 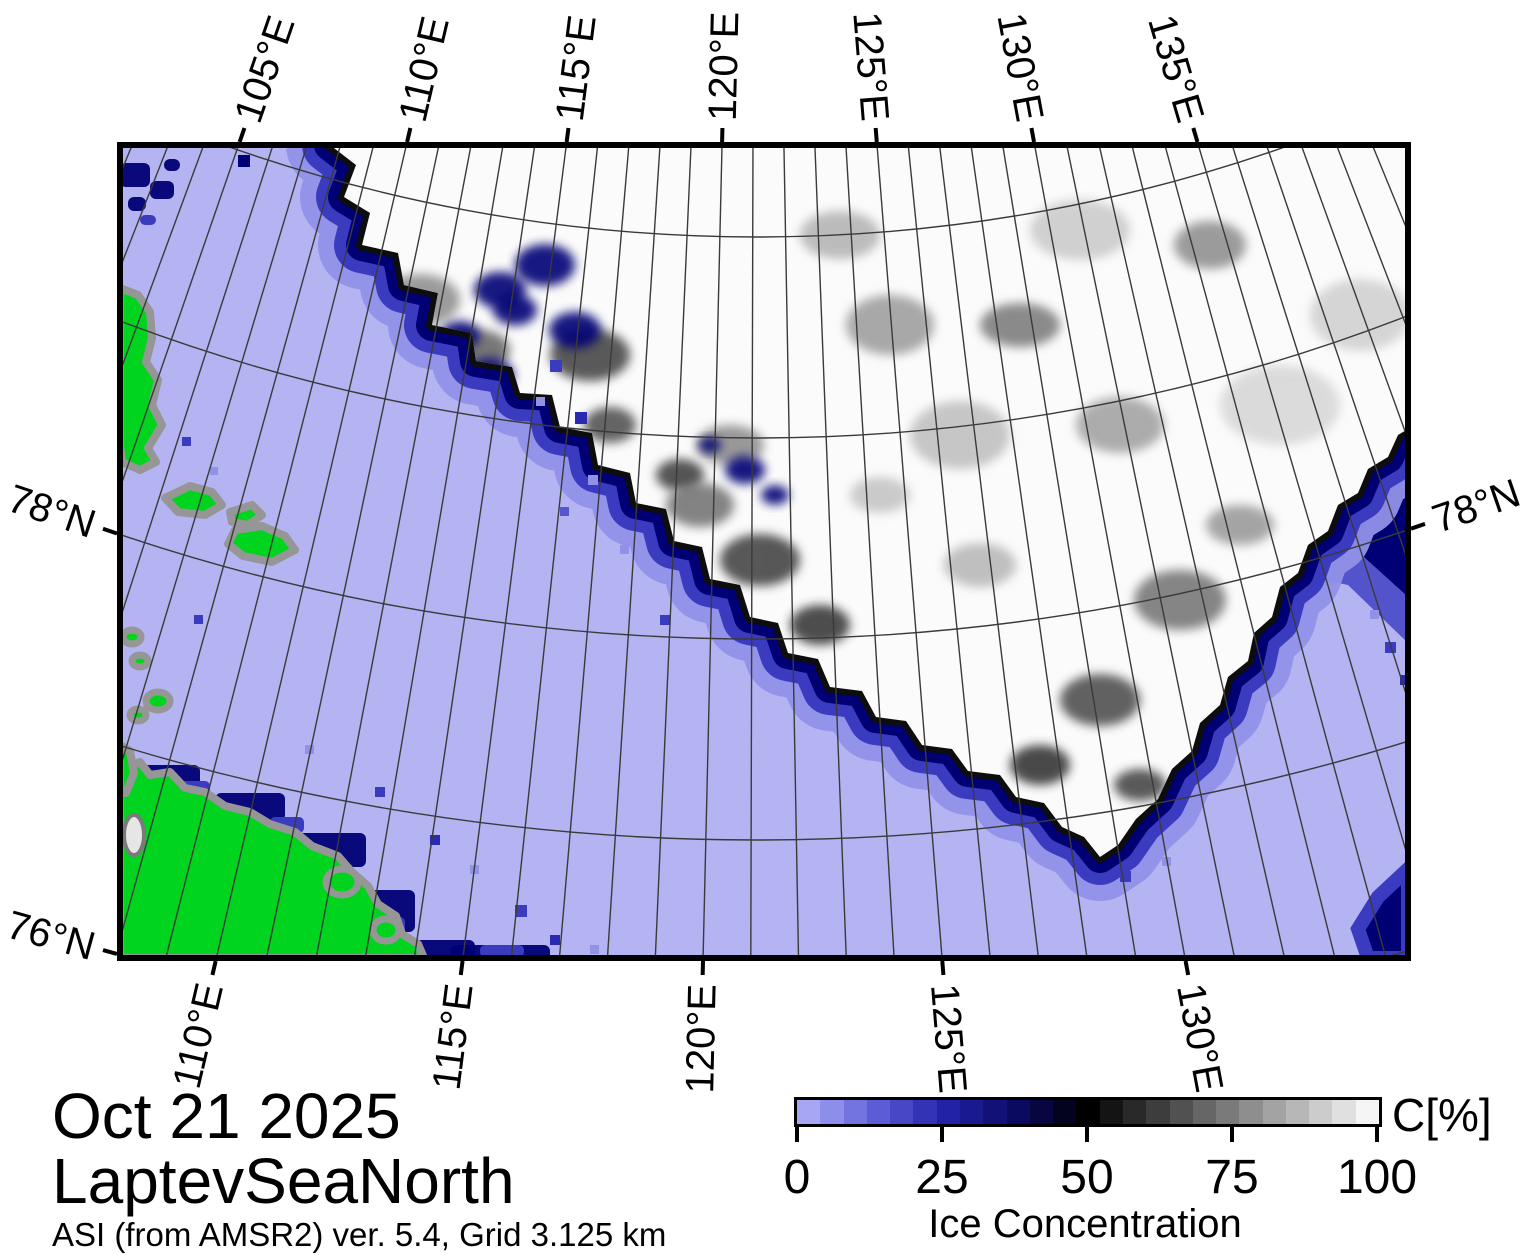 What do you see at coordinates (1175, 68) in the screenshot?
I see `longitude-label-top: 135°E` at bounding box center [1175, 68].